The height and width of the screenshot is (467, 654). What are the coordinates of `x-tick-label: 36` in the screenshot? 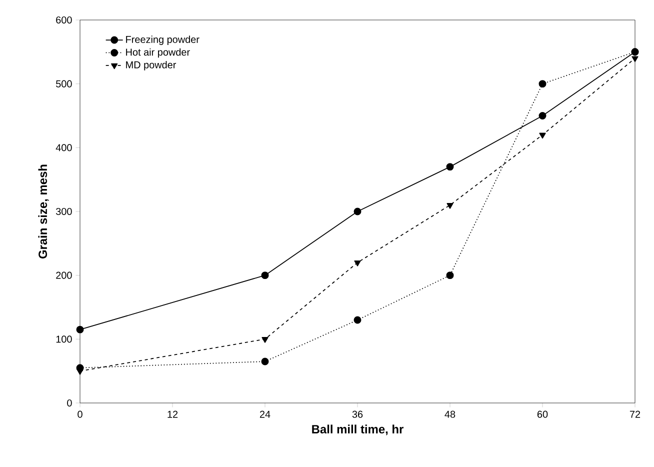 It's located at (357, 414).